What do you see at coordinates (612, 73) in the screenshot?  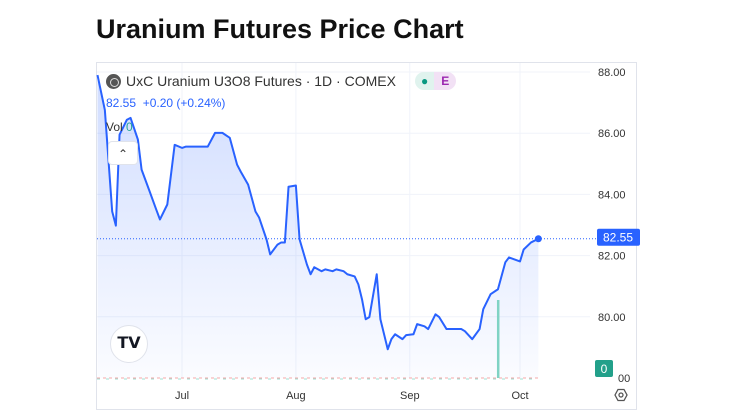 I see `y-tick-label: 88.00` at bounding box center [612, 73].